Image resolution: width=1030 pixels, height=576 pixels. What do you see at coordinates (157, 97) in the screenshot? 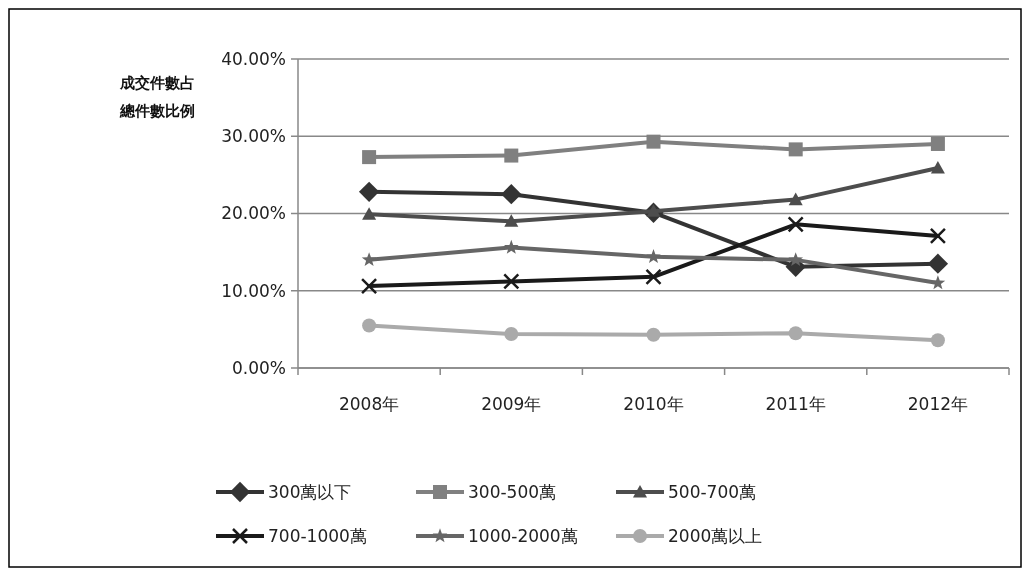
I see `y-axis-title: 成交件數占總件數比例` at bounding box center [157, 97].